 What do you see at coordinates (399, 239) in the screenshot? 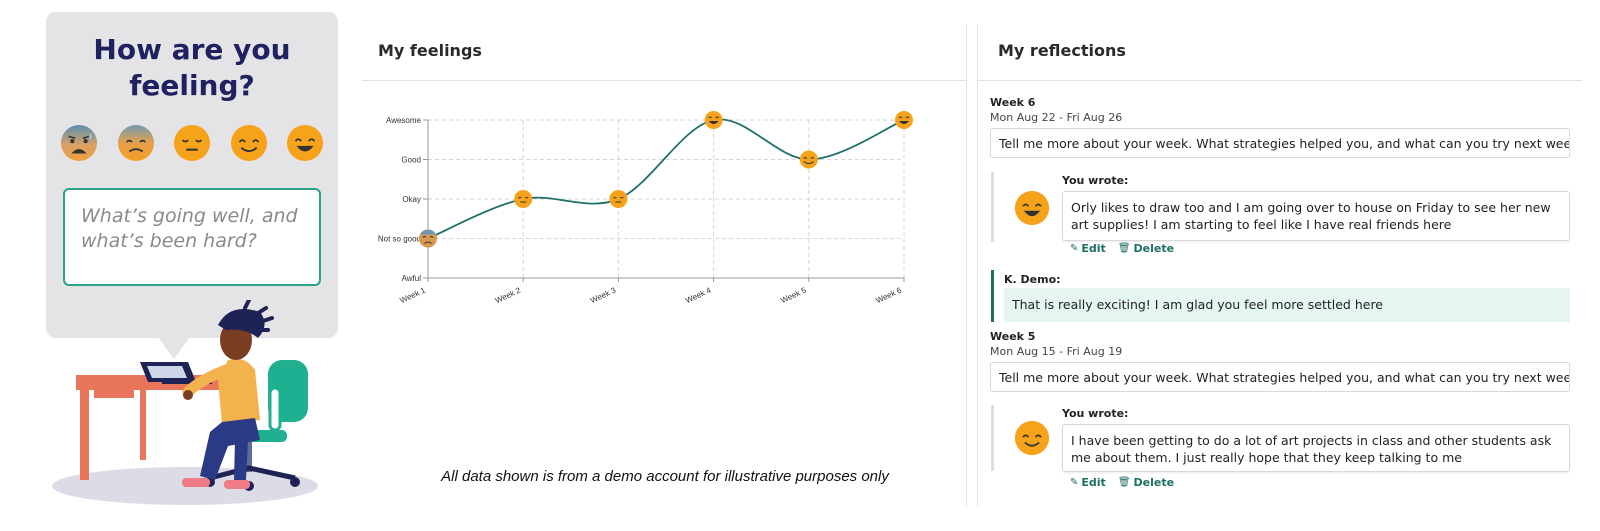
I see `y-tick-label: Not so good` at bounding box center [399, 239].